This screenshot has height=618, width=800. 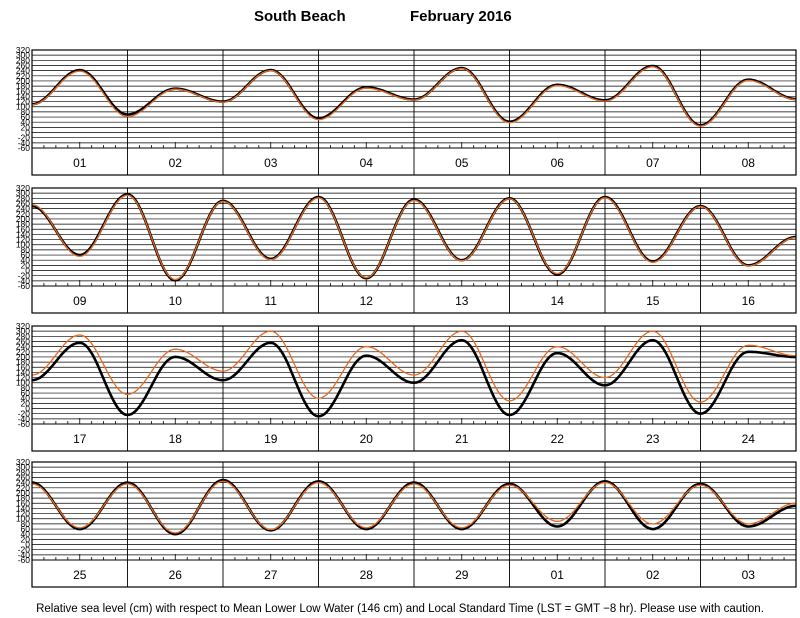 What do you see at coordinates (26, 524) in the screenshot?
I see `y-tick-label: 80` at bounding box center [26, 524].